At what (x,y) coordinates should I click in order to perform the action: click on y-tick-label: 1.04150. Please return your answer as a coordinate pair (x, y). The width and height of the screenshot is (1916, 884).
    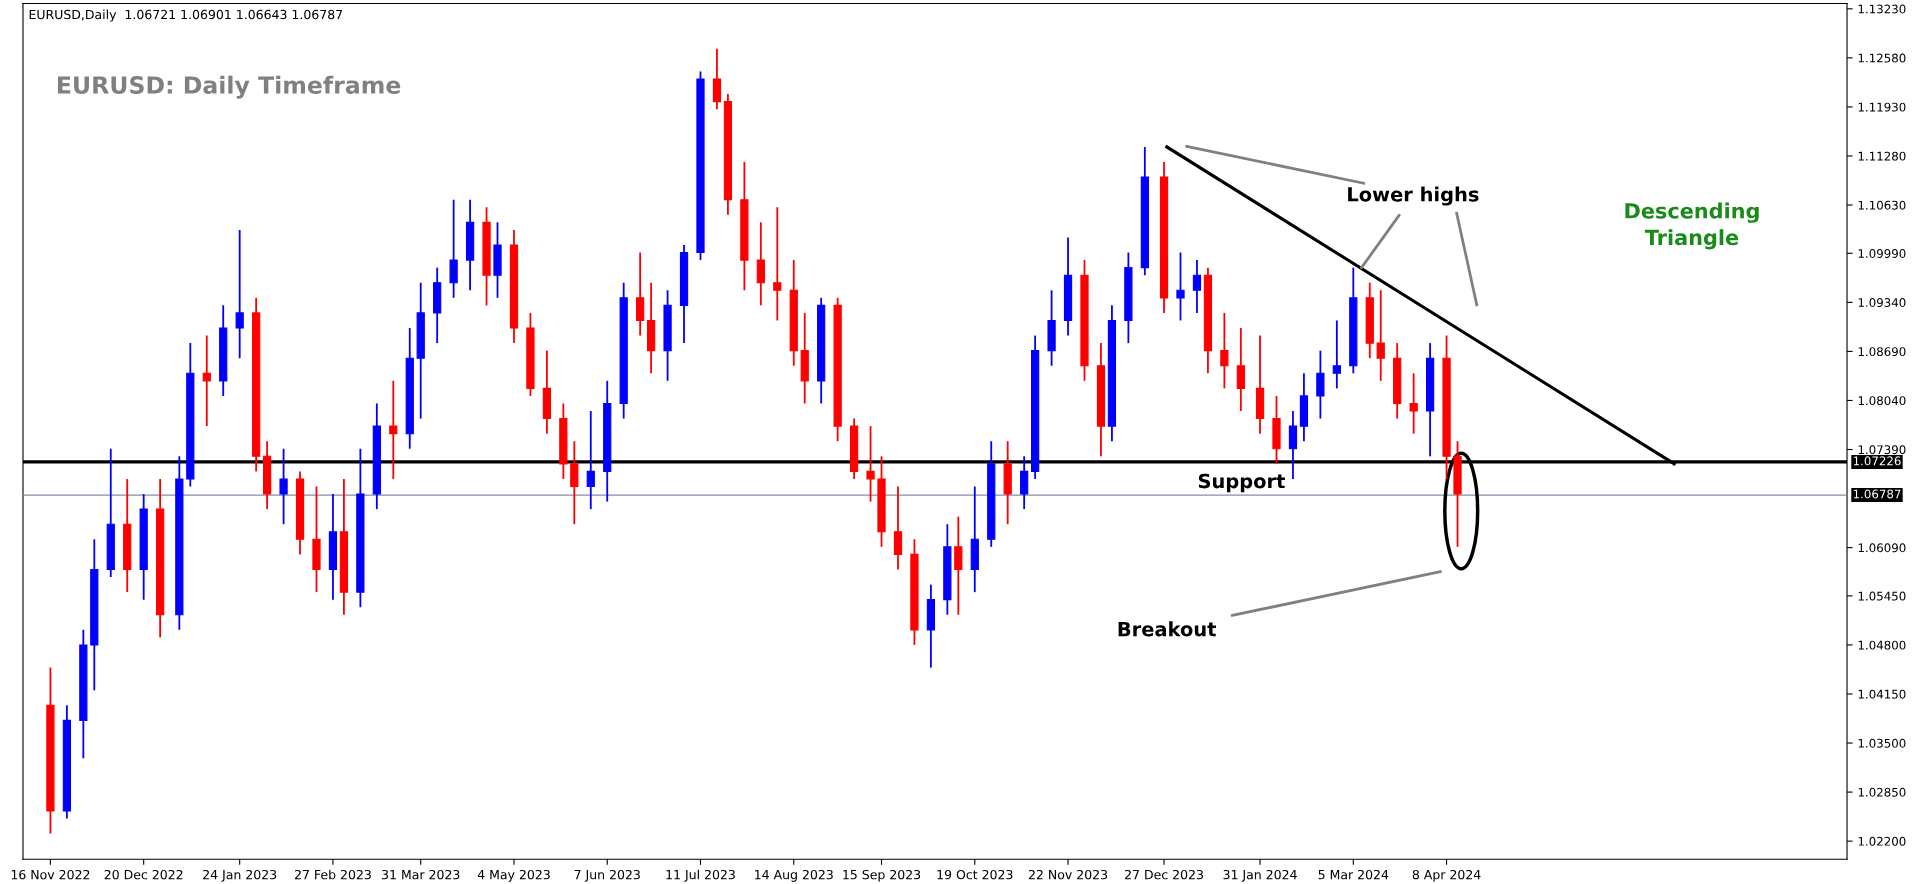
    Looking at the image, I should click on (1882, 694).